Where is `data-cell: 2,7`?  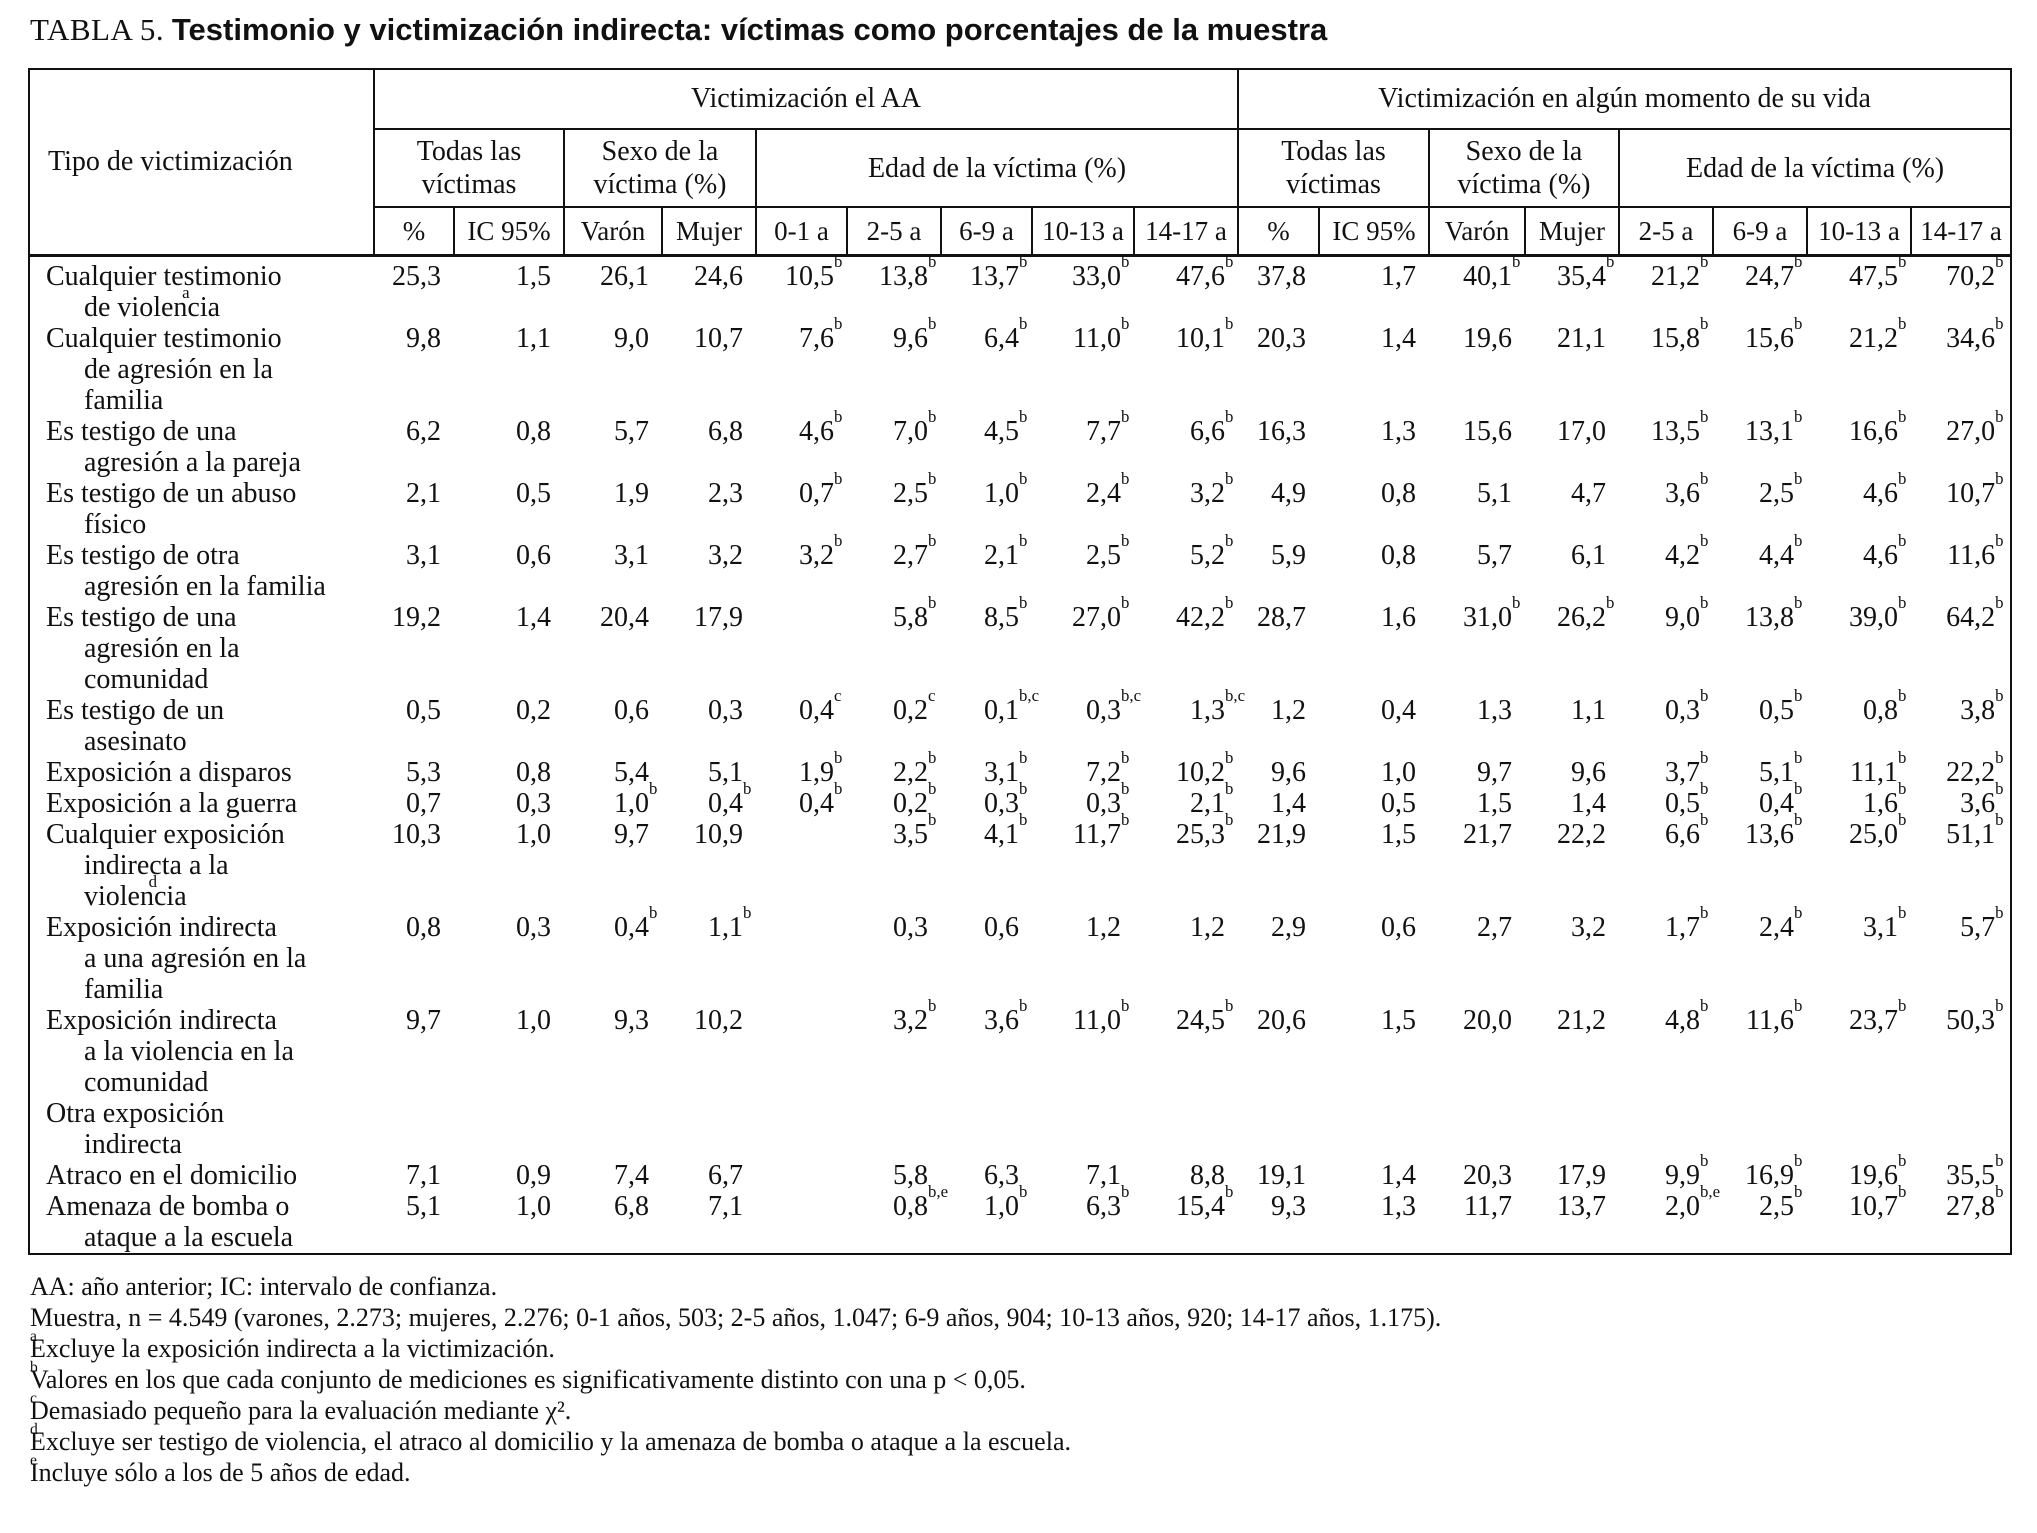 data-cell: 2,7 is located at coordinates (1494, 927).